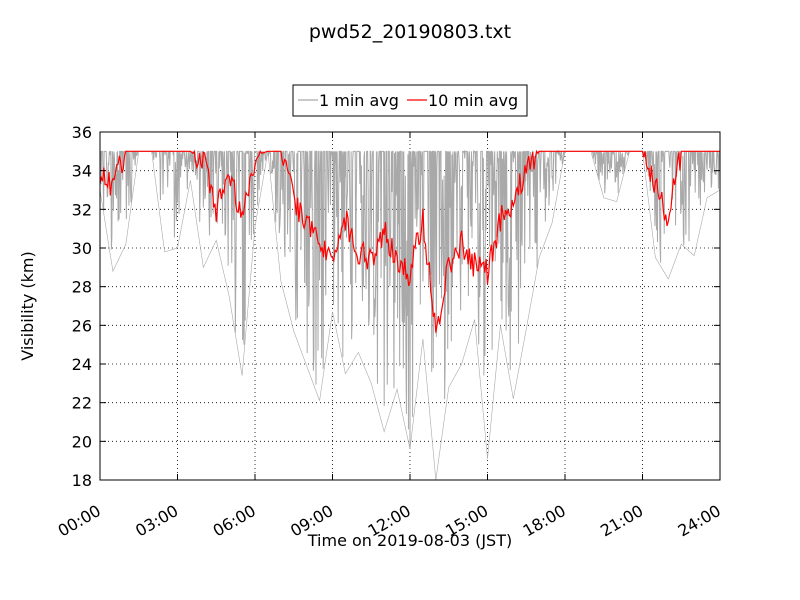 The height and width of the screenshot is (600, 800). Describe the element at coordinates (82, 325) in the screenshot. I see `y-tick-label: 26` at that location.